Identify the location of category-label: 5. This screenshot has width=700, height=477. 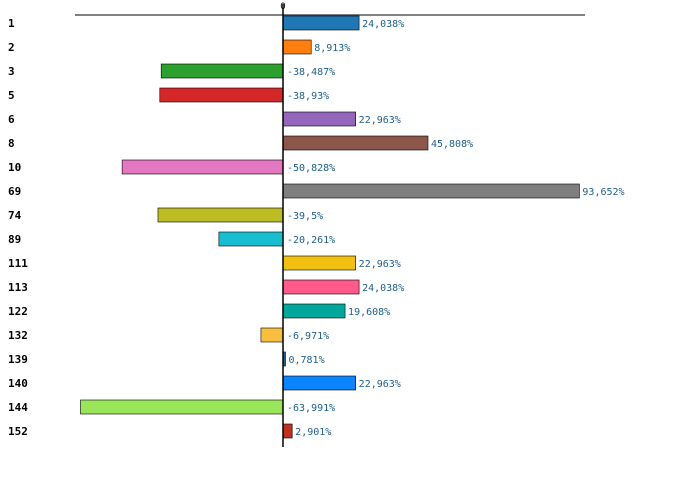
(11, 95).